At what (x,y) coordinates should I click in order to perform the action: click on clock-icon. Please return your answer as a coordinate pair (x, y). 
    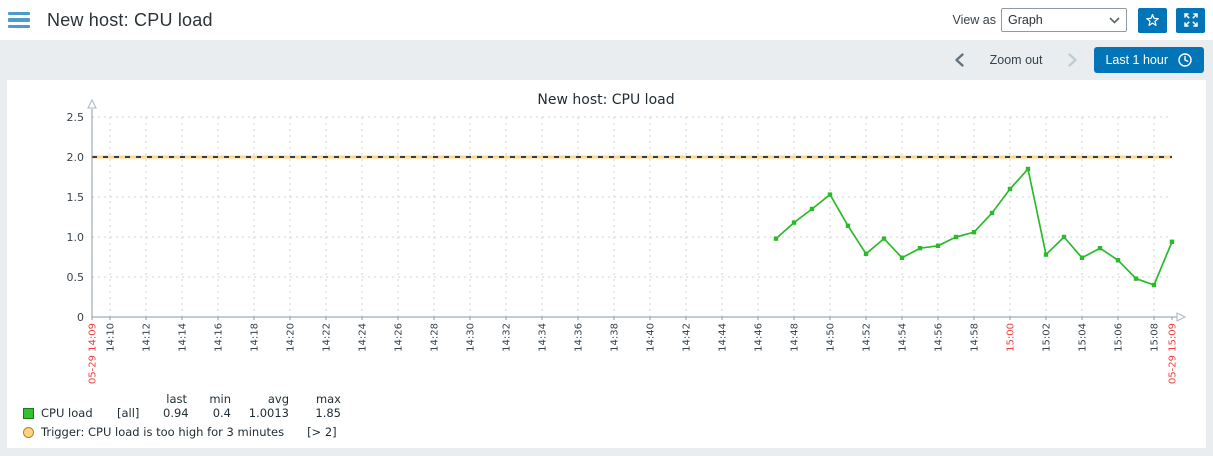
    Looking at the image, I should click on (1185, 60).